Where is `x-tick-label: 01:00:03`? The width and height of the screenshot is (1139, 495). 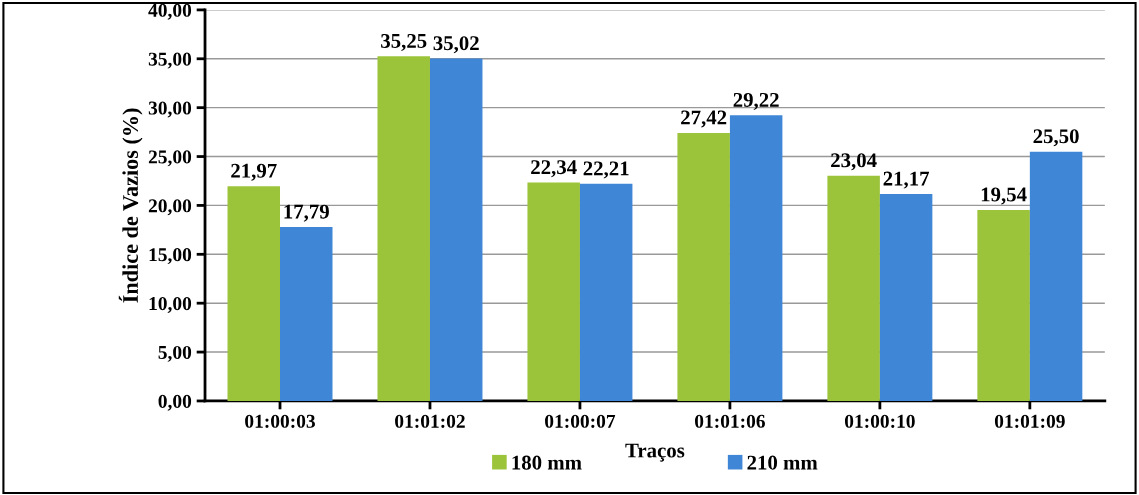
x-tick-label: 01:00:03 is located at coordinates (280, 421).